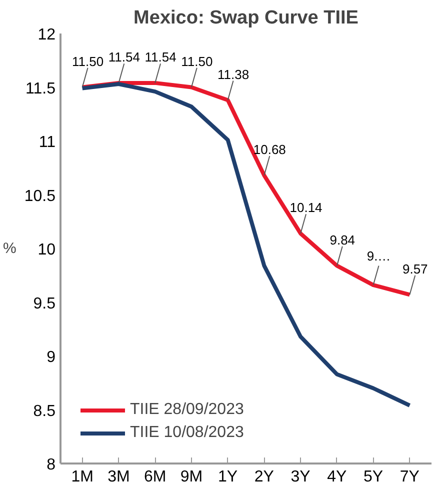 This screenshot has width=443, height=493. What do you see at coordinates (51, 465) in the screenshot?
I see `y-tick-label: 8` at bounding box center [51, 465].